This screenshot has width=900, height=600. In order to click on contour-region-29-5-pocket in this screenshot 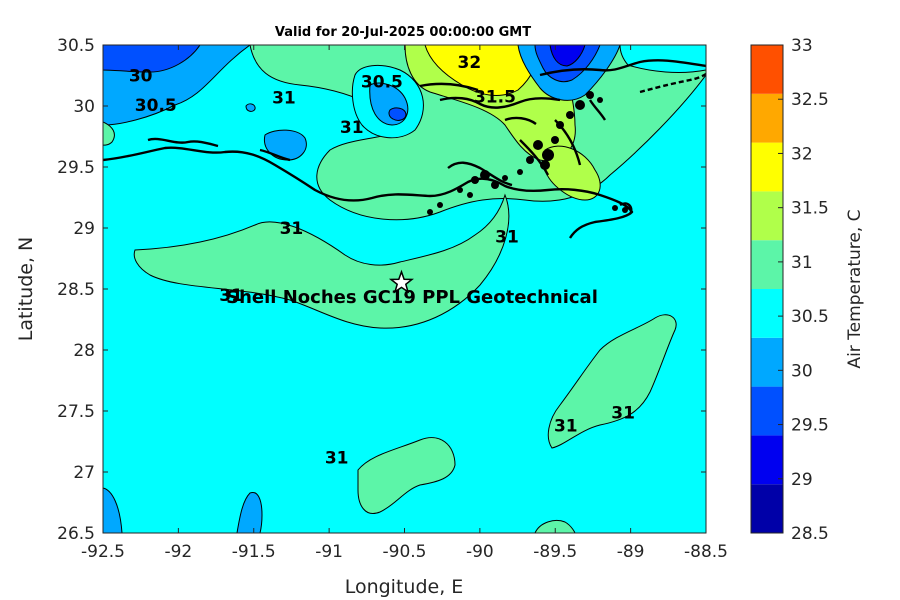, I will do `click(397, 114)`.